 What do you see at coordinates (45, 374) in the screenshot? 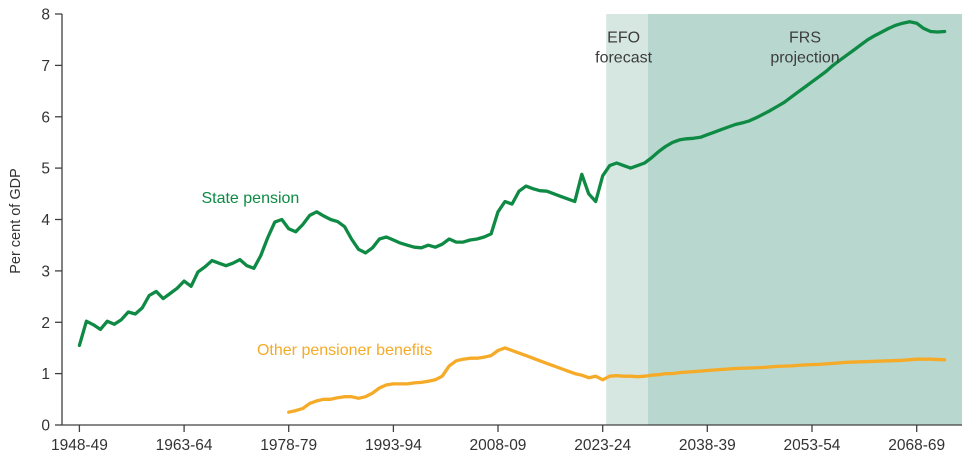
I see `y-tick-label: 1` at bounding box center [45, 374].